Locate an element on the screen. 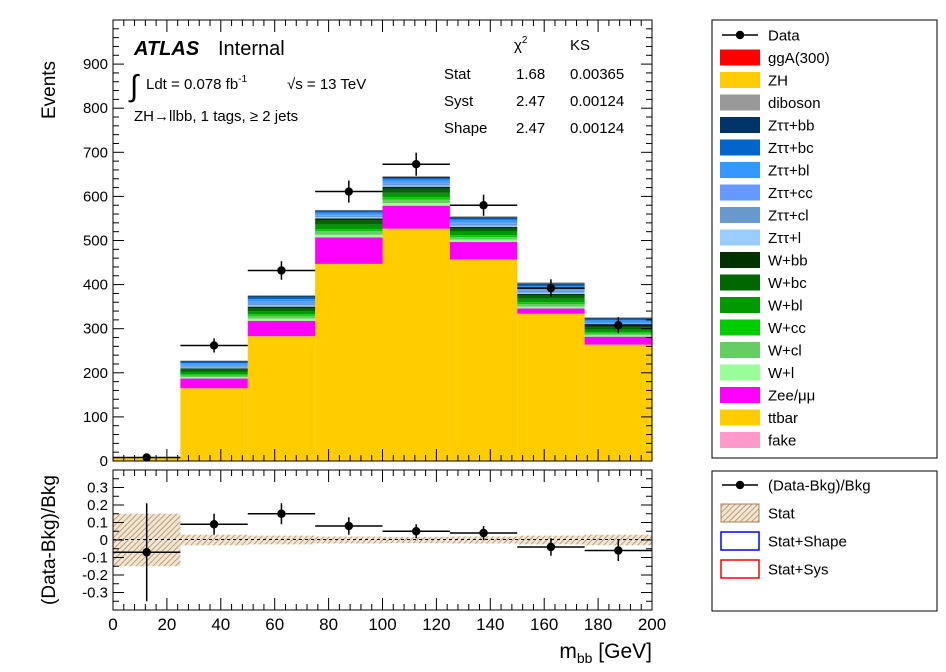 The image size is (946, 672). legend-label: W+cl is located at coordinates (785, 351).